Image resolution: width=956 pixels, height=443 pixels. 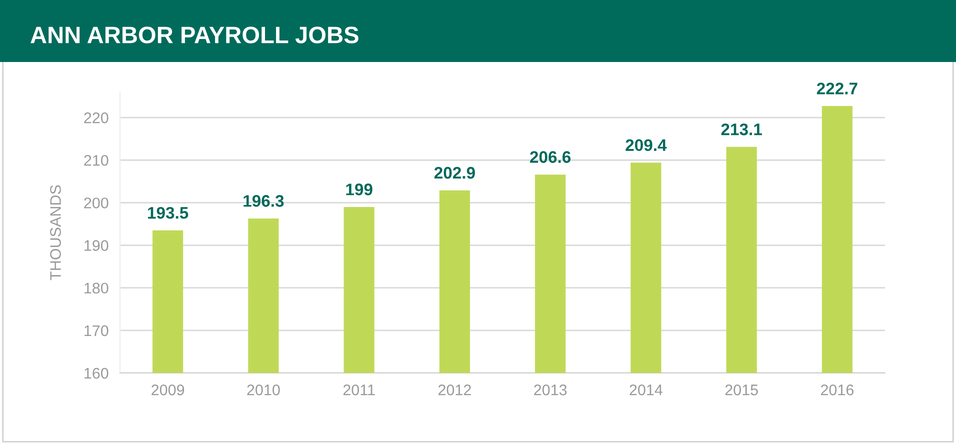 I want to click on x-tick-label: 2009, so click(x=168, y=390).